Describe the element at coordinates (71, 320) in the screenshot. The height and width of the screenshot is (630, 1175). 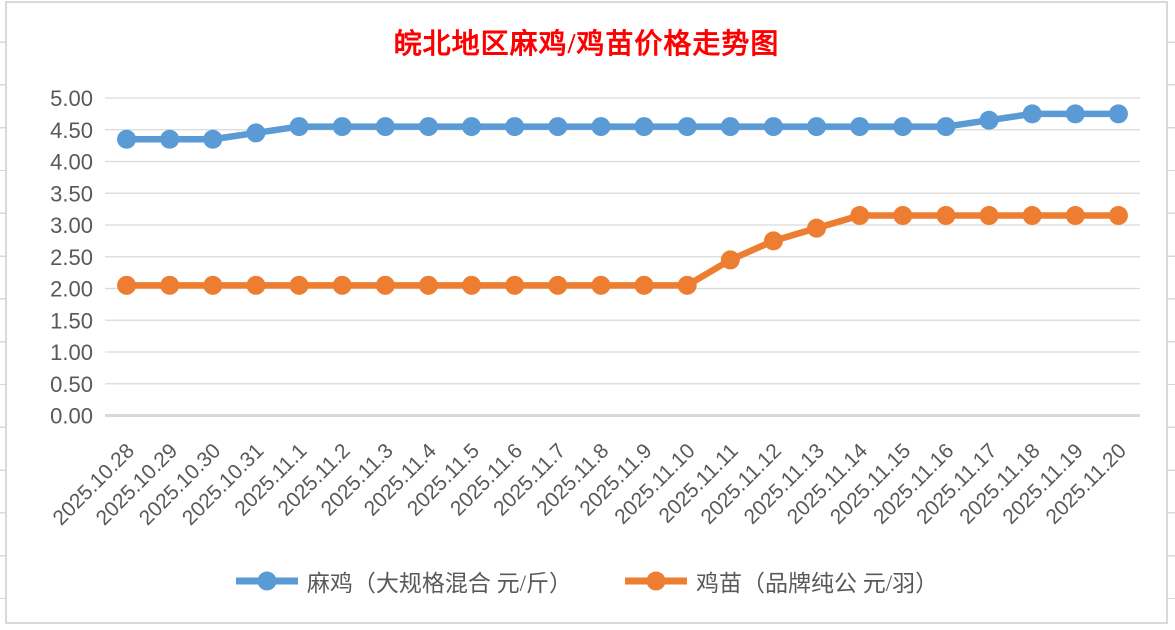
I see `y-axis-label: 1.50` at that location.